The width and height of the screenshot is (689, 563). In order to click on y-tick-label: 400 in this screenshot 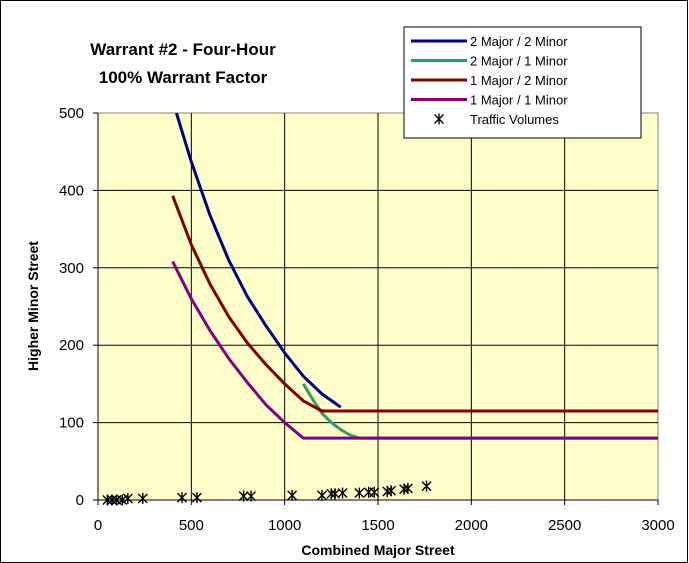, I will do `click(71, 190)`.